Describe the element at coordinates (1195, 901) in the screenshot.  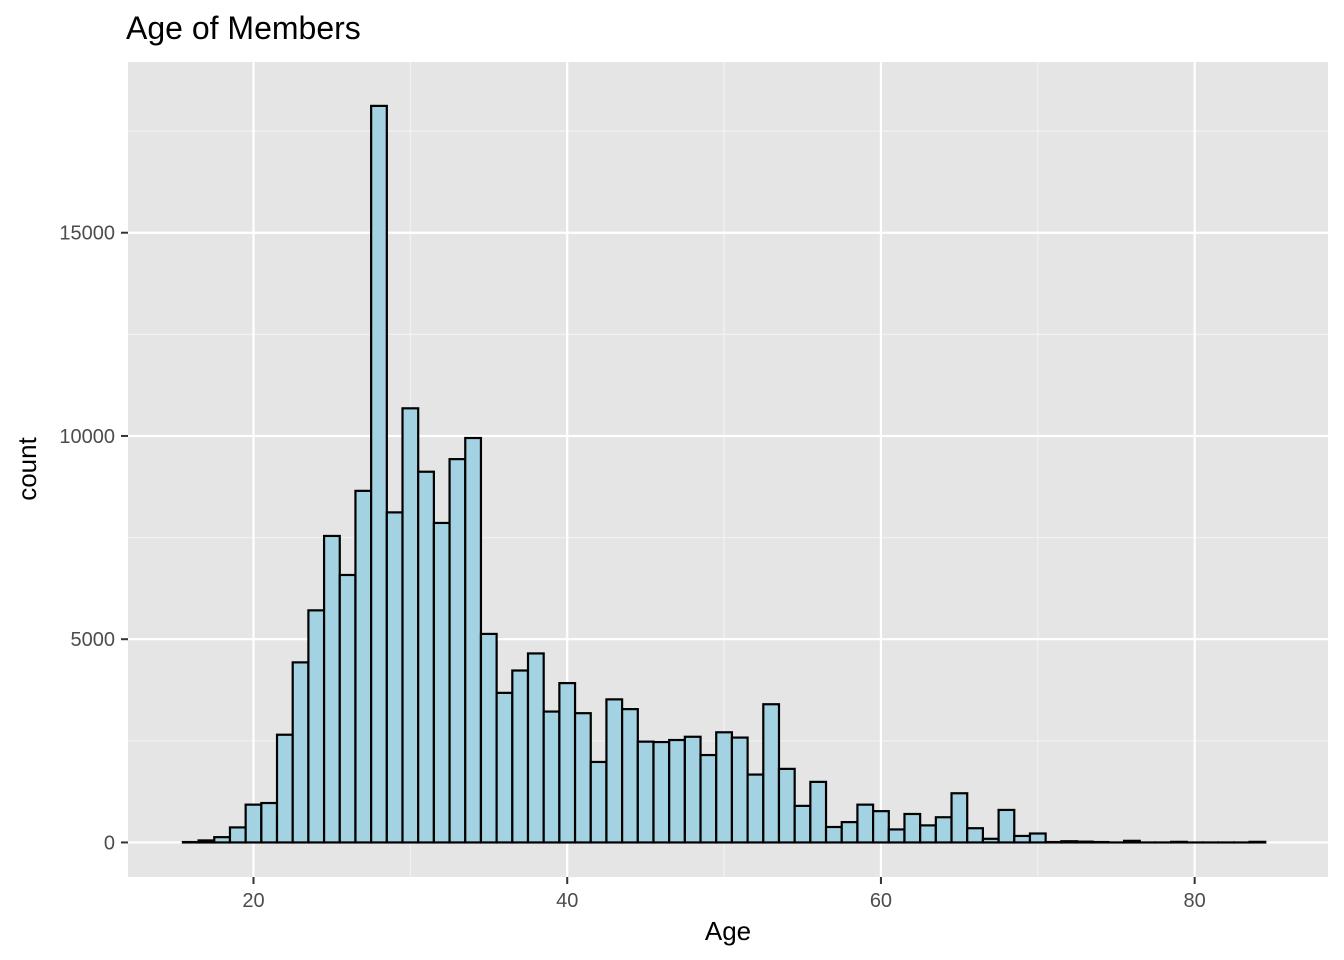
I see `x-tick-label: 80` at that location.